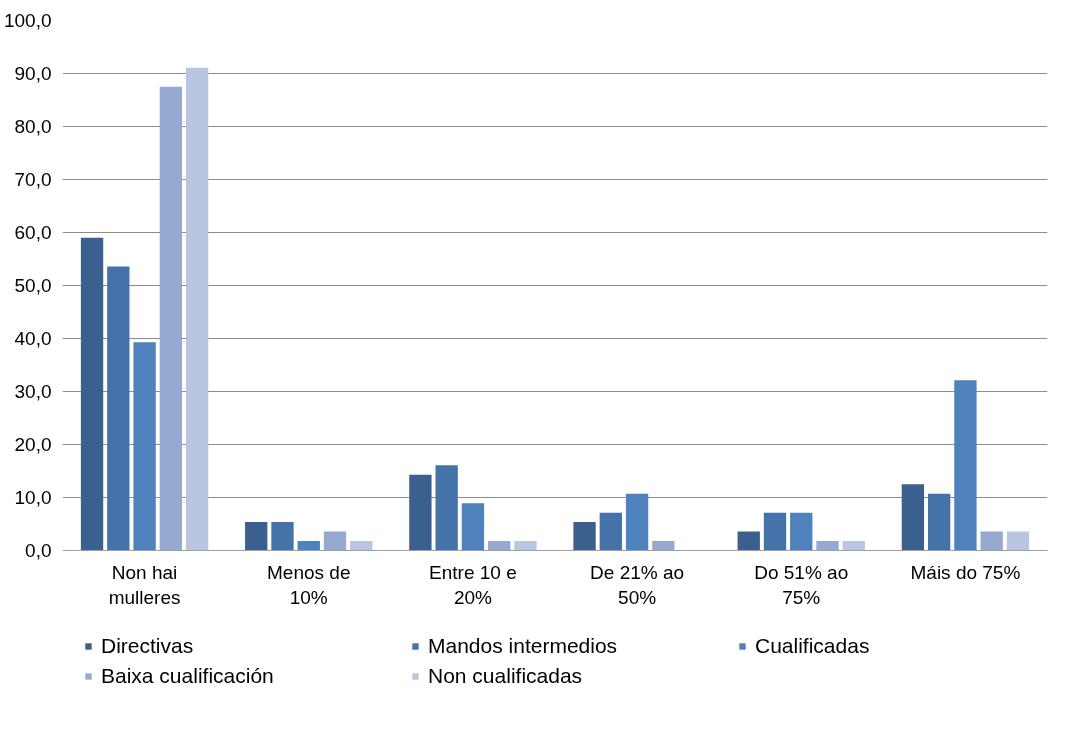 The image size is (1088, 756). What do you see at coordinates (144, 584) in the screenshot?
I see `x-tick-label: Non hai mulleres` at bounding box center [144, 584].